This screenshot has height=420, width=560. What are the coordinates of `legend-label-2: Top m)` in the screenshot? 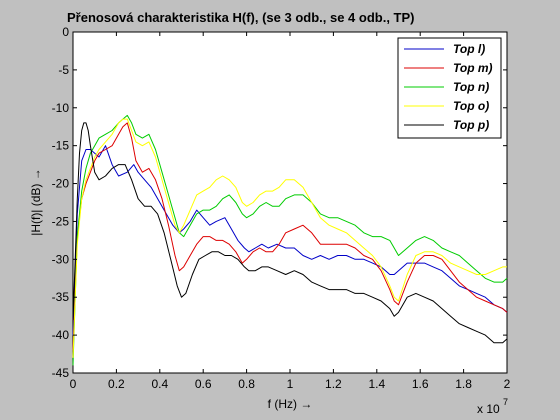 It's located at (473, 68).